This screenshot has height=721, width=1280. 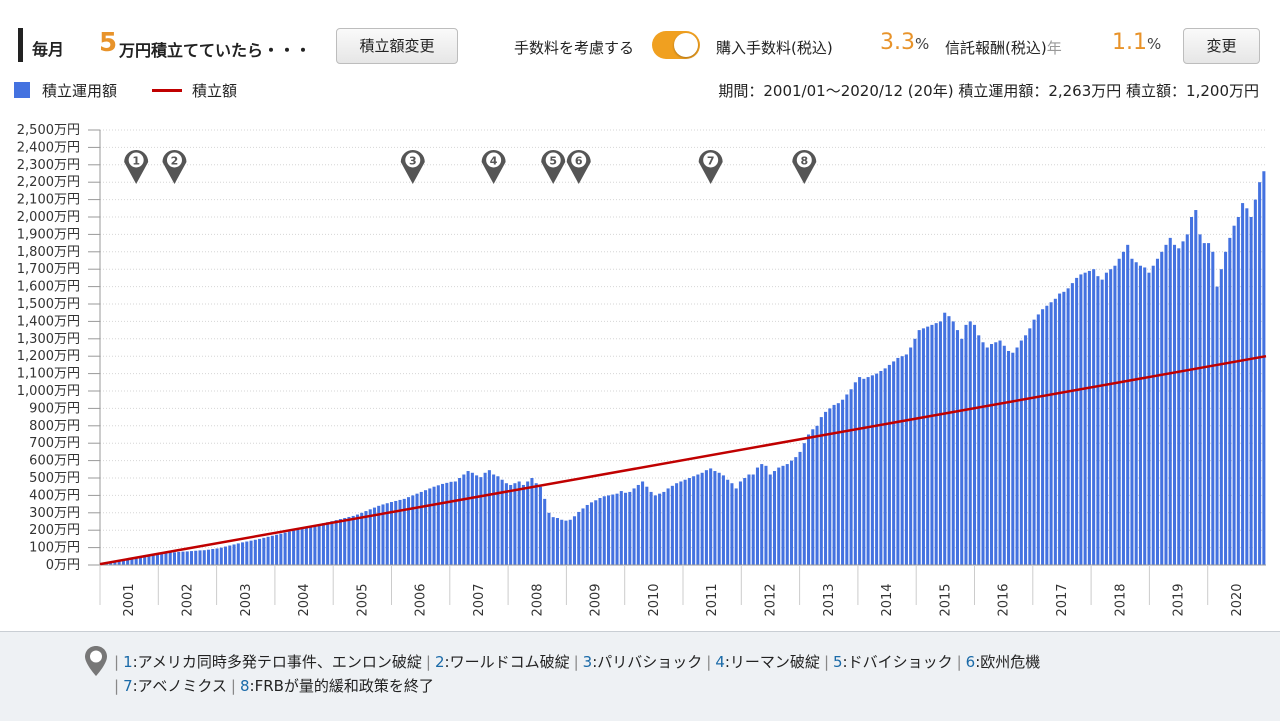 I want to click on trust-fee-value: 1.1%, so click(x=1136, y=42).